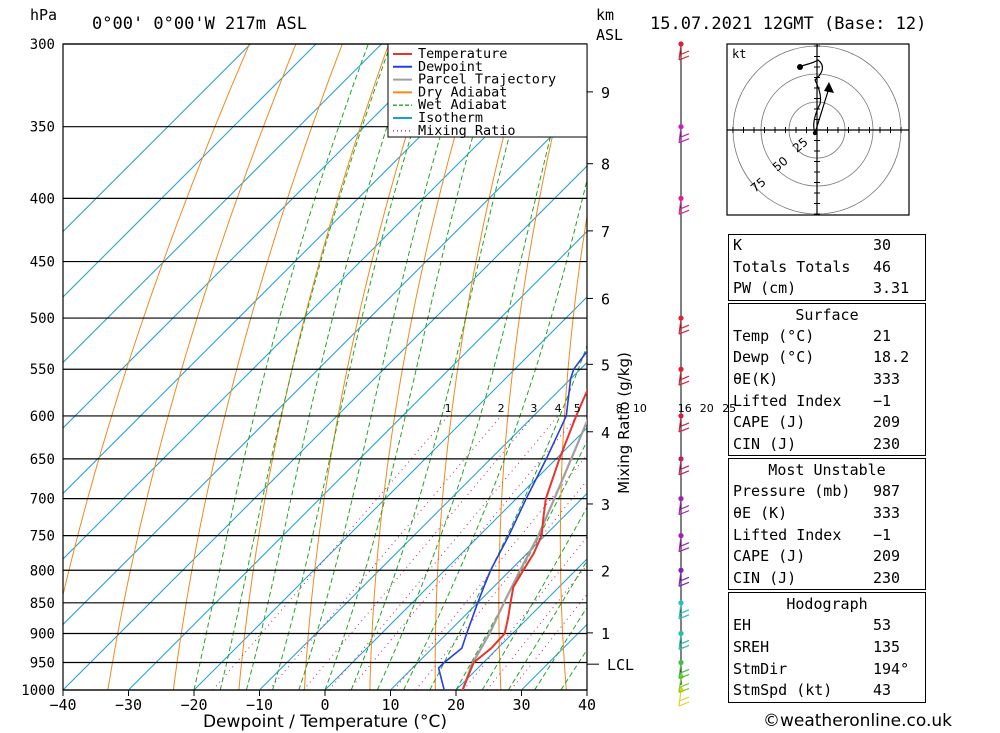 This screenshot has height=733, width=1000. What do you see at coordinates (827, 314) in the screenshot?
I see `surface-title: Surface` at bounding box center [827, 314].